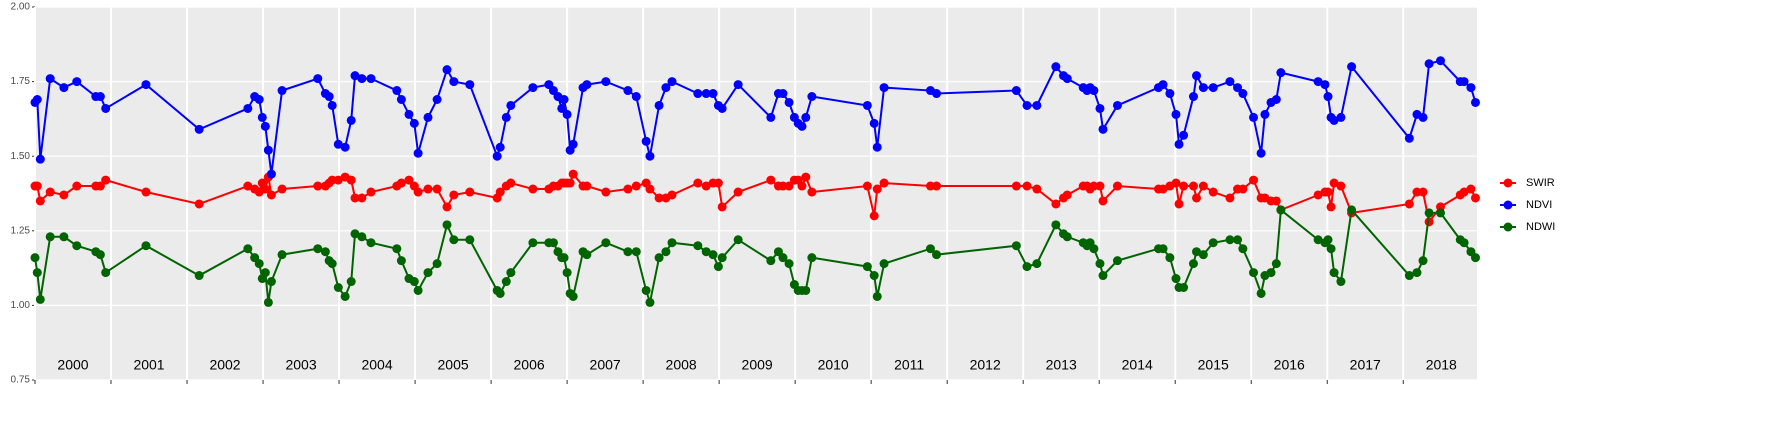 This screenshot has width=1773, height=442. What do you see at coordinates (1289, 365) in the screenshot?
I see `year-label: 2016` at bounding box center [1289, 365].